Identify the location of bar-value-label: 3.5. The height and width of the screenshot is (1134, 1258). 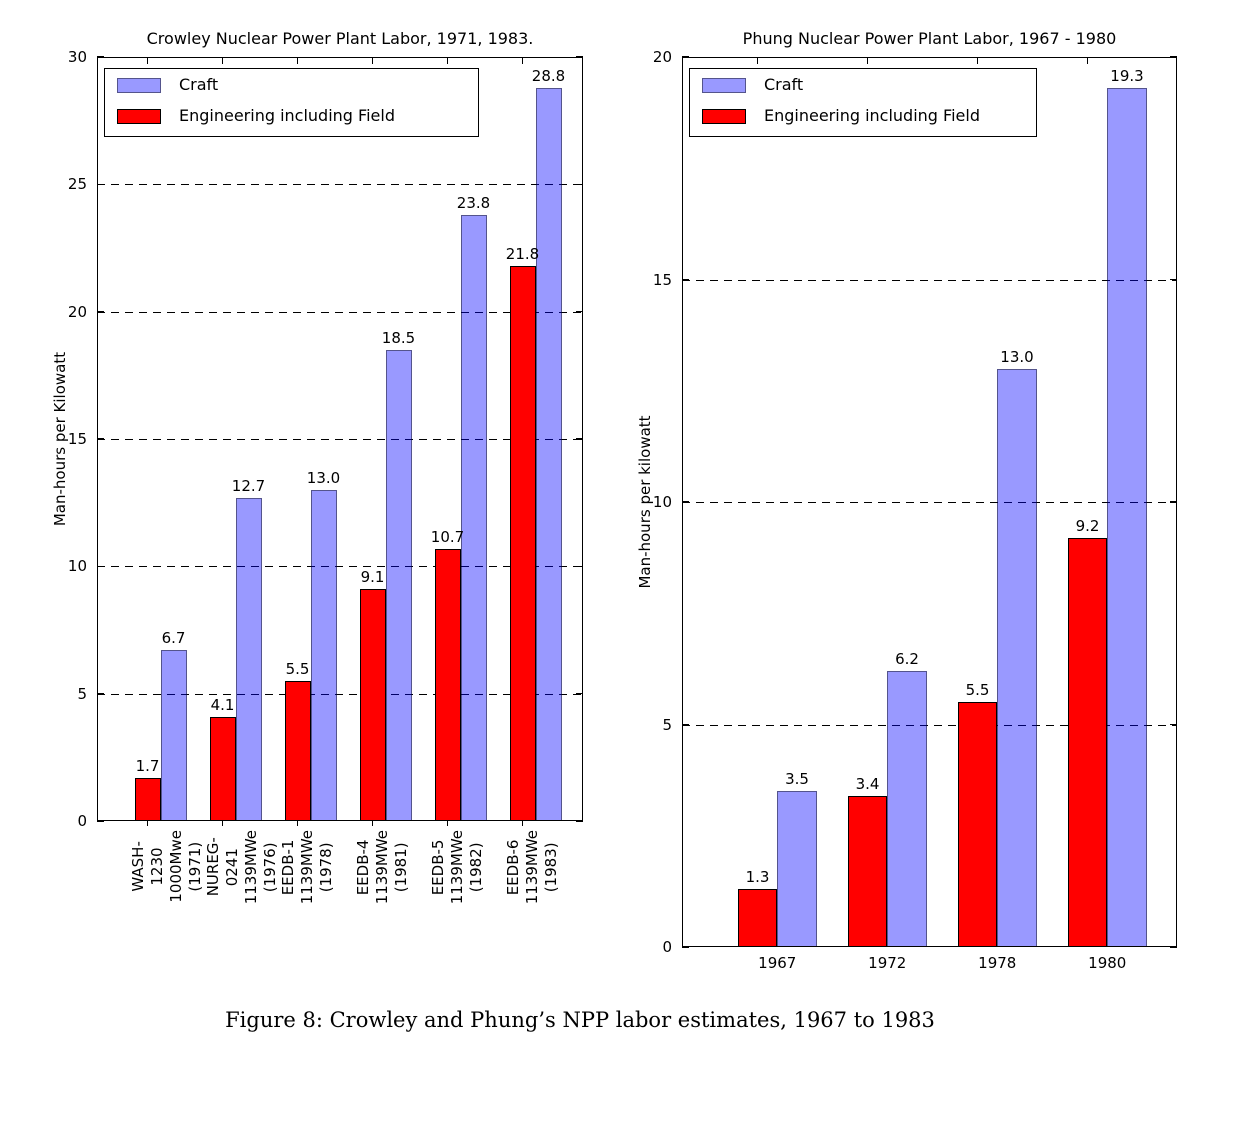
(797, 779).